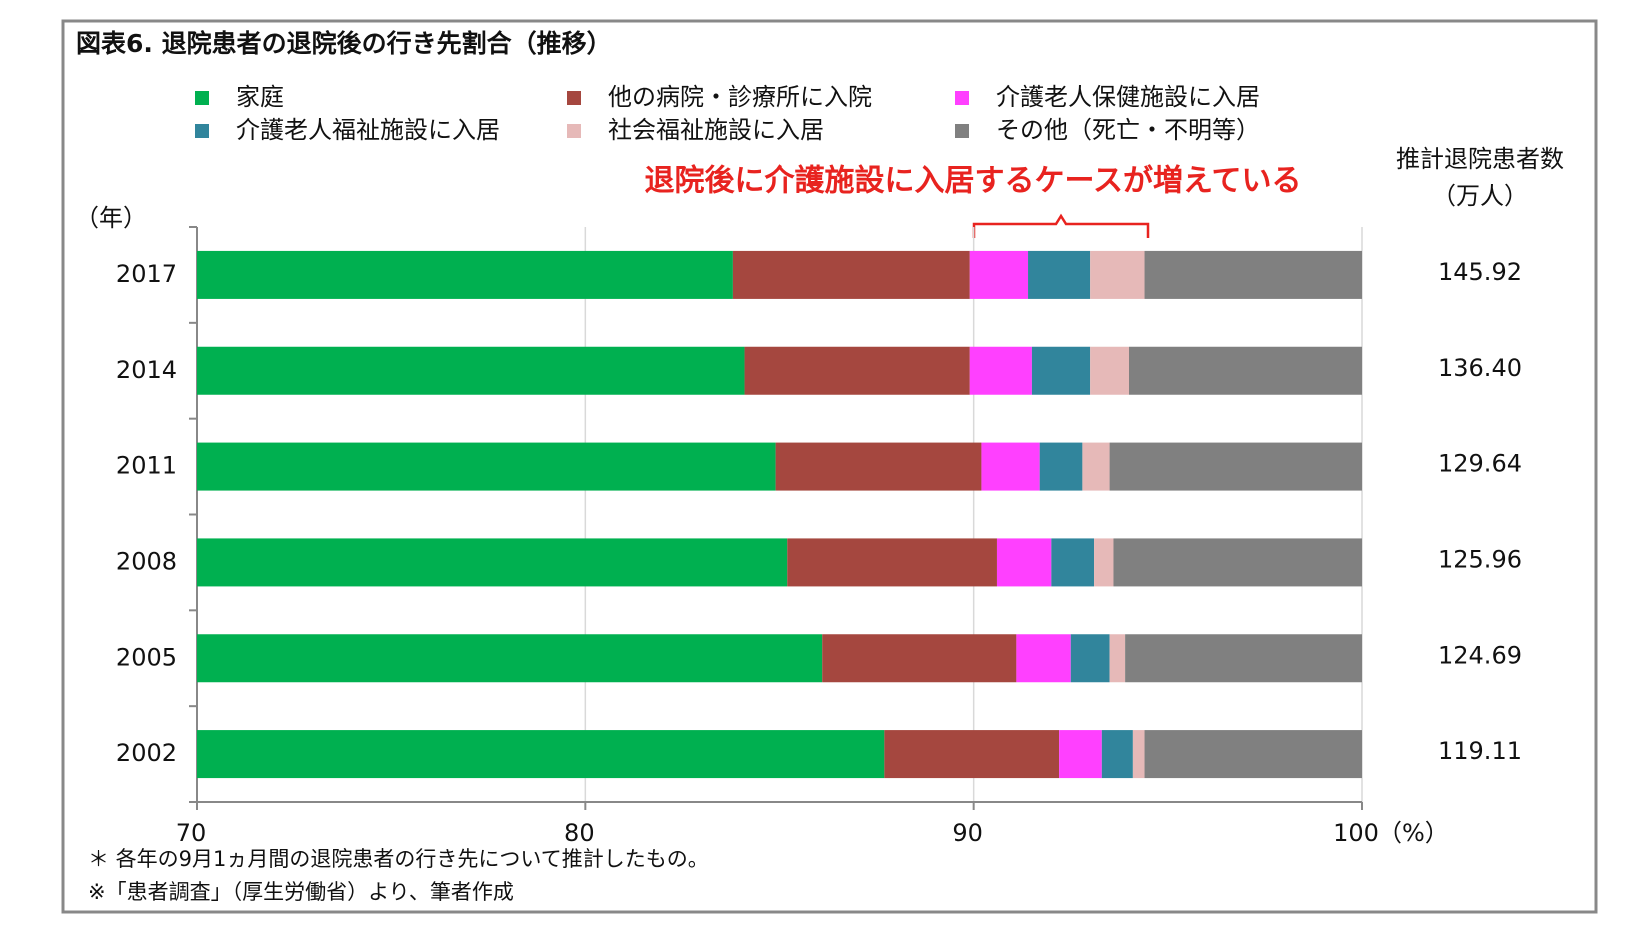 The image size is (1650, 930). What do you see at coordinates (146, 657) in the screenshot?
I see `y-tick-label: 2005` at bounding box center [146, 657].